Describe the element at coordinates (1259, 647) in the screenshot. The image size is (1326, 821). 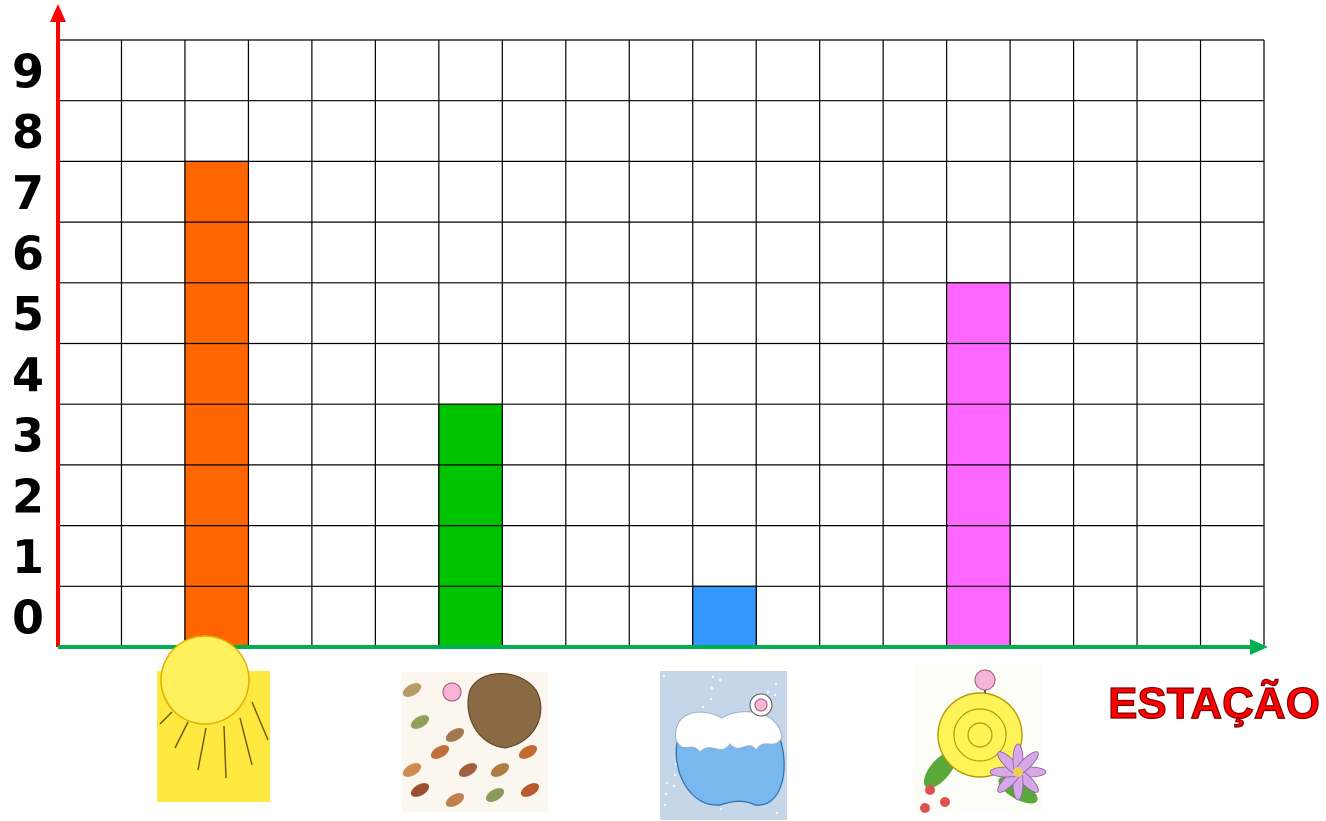
I see `x-axis-arrow` at that location.